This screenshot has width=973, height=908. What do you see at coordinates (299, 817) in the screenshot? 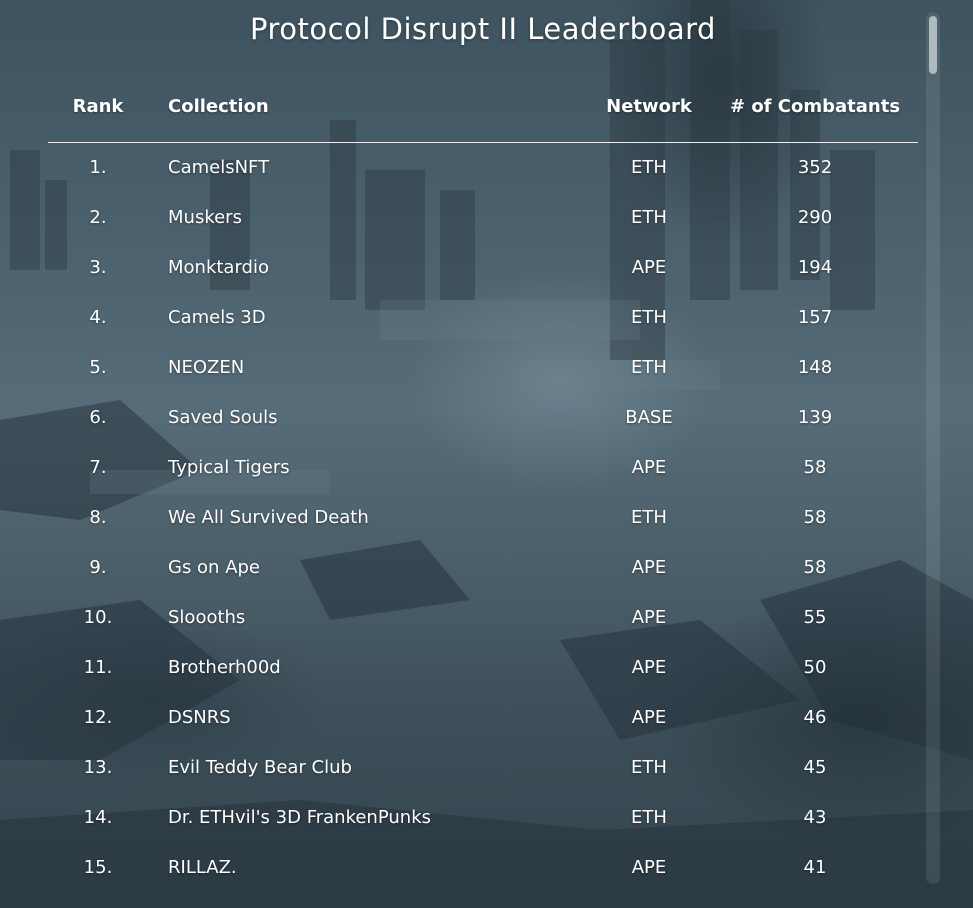
I see `collection-cell: Dr. ETHvil's 3D FrankenPunks` at bounding box center [299, 817].